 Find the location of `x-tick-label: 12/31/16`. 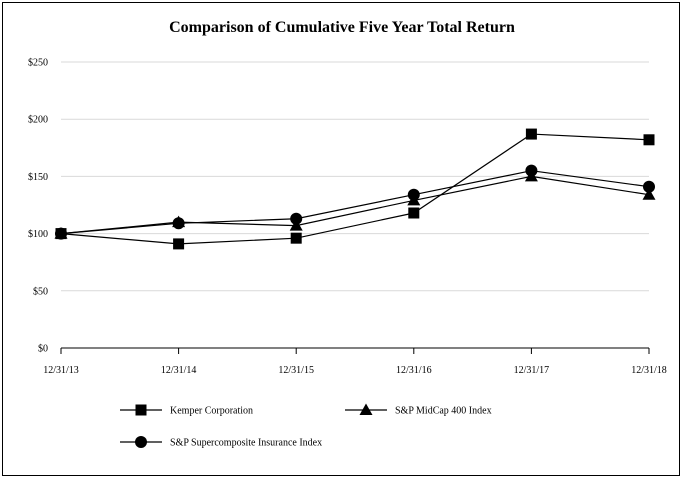

x-tick-label: 12/31/16 is located at coordinates (414, 370).